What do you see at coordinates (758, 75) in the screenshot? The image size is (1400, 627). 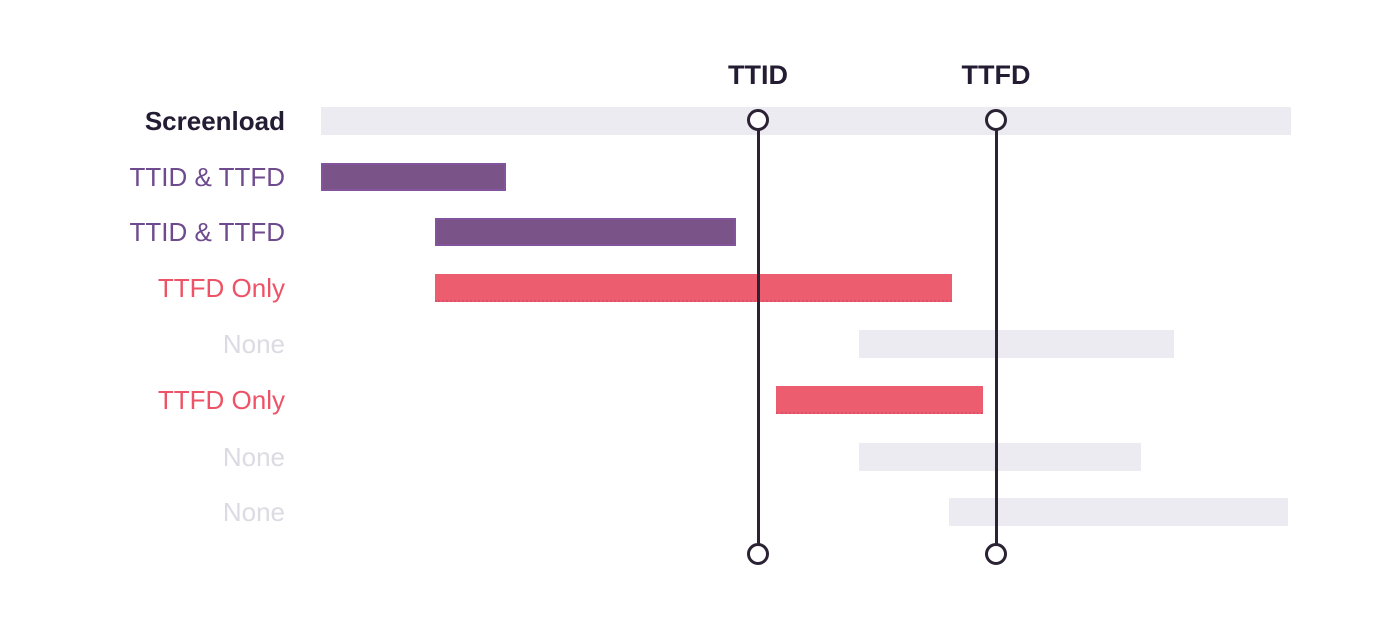 I see `marker-label: TTID` at bounding box center [758, 75].